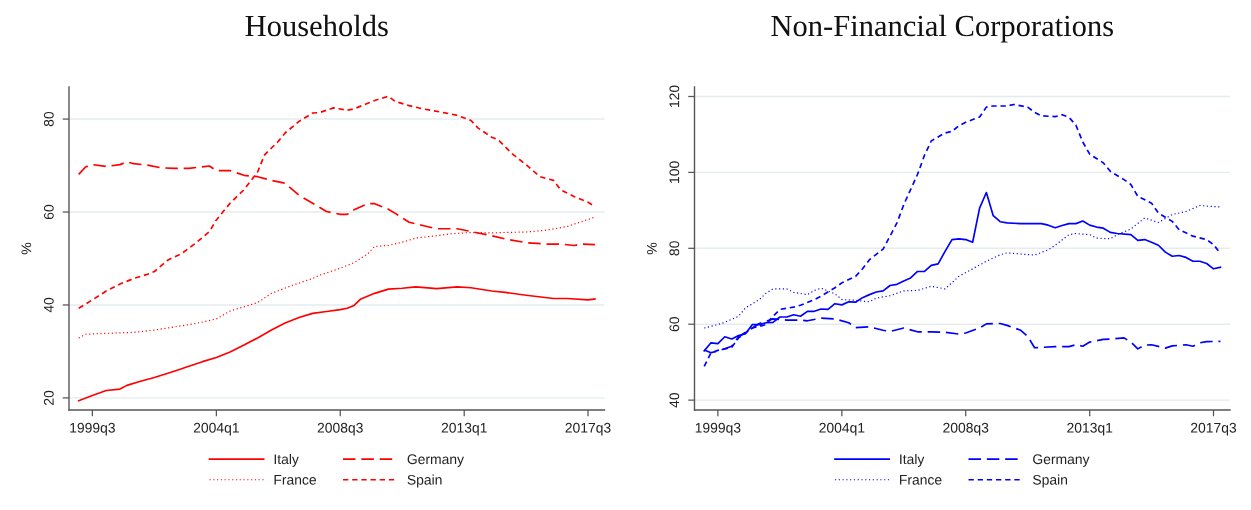 Image resolution: width=1251 pixels, height=510 pixels. Describe the element at coordinates (674, 172) in the screenshot. I see `y-tick-label: 100` at that location.